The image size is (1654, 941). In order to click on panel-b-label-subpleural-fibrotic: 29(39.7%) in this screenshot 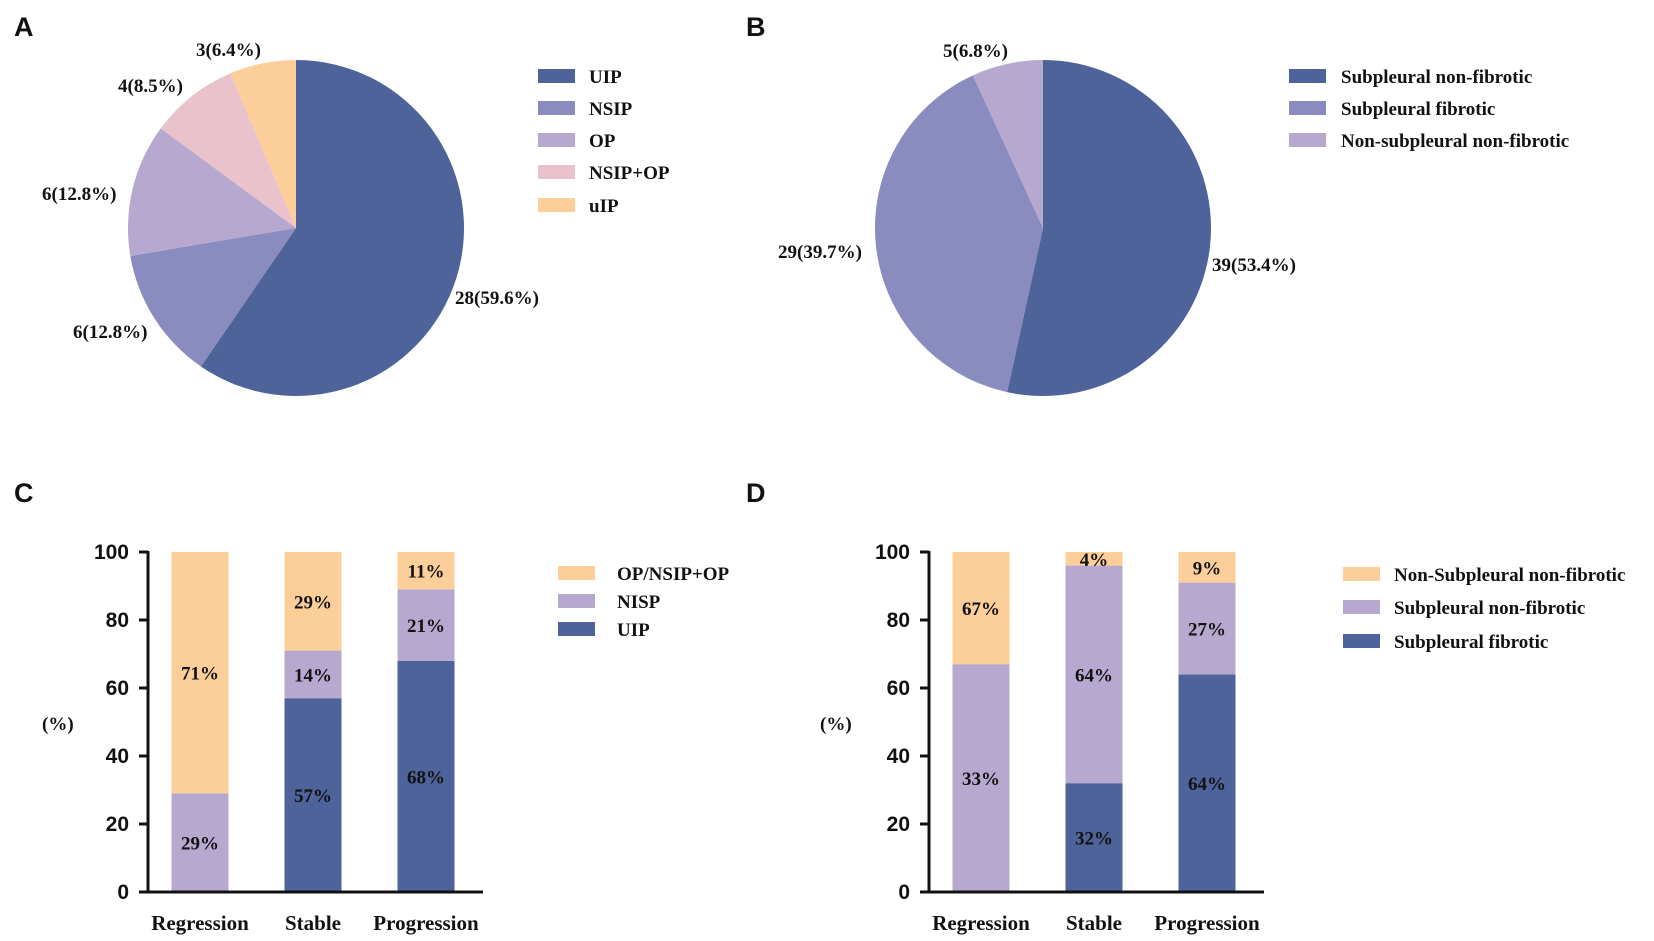, I will do `click(820, 252)`.